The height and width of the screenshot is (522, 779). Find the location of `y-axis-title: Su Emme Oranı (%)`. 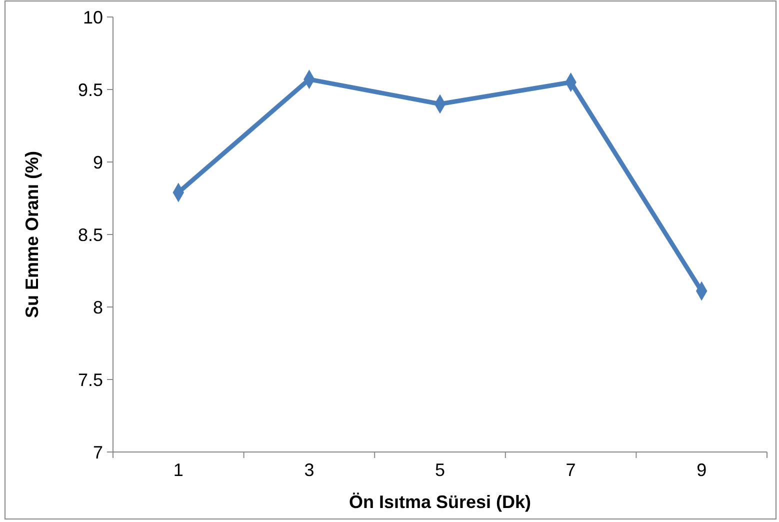

y-axis-title: Su Emme Oranı (%) is located at coordinates (32, 234).